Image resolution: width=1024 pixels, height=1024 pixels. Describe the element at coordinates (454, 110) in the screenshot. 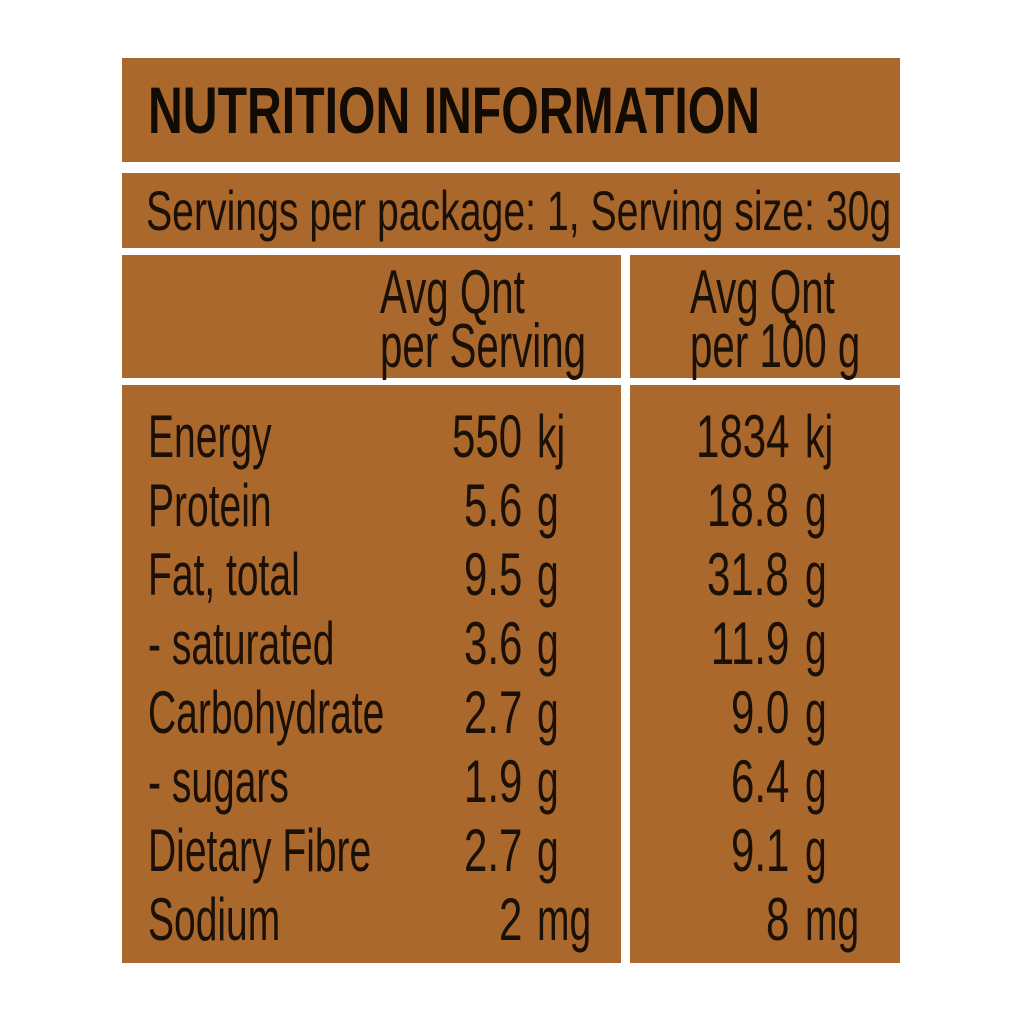

I see `page-title: NUTRITION INFORMATION` at that location.